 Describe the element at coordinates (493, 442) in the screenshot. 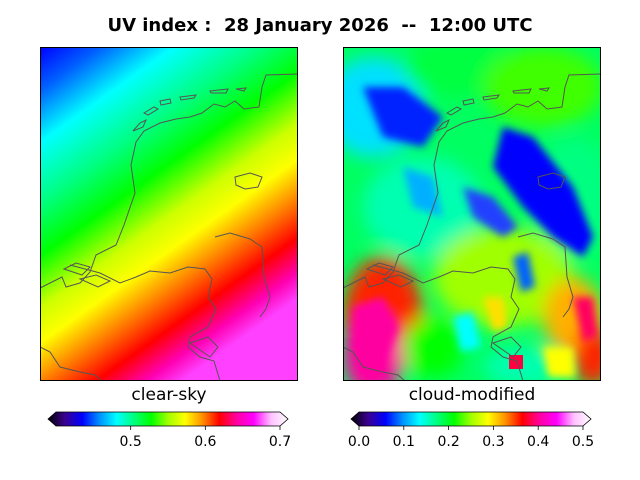

I see `colorbar-tick-label: 0.3` at that location.